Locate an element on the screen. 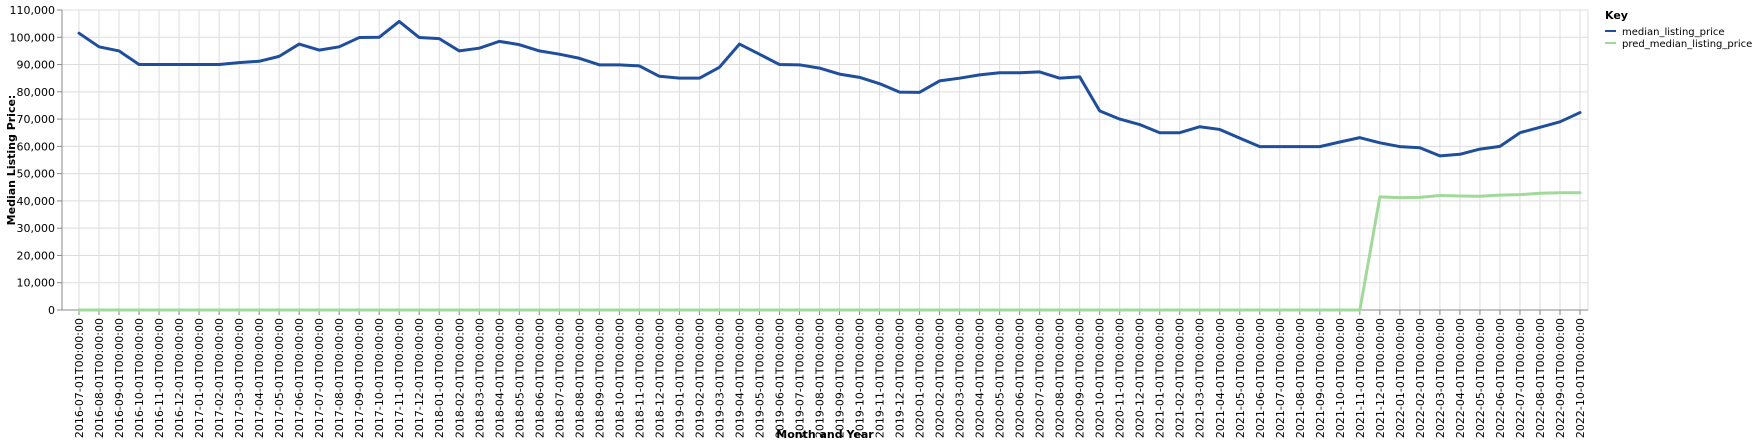 The image size is (1759, 447). x-tick-label: 2020-07-01T00:00:00 is located at coordinates (1040, 378).